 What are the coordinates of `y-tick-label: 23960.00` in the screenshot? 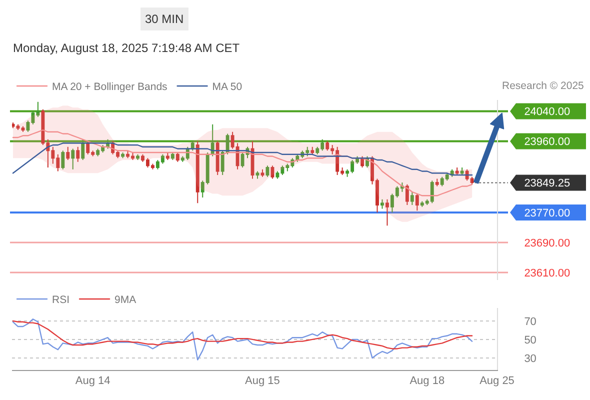 It's located at (547, 142).